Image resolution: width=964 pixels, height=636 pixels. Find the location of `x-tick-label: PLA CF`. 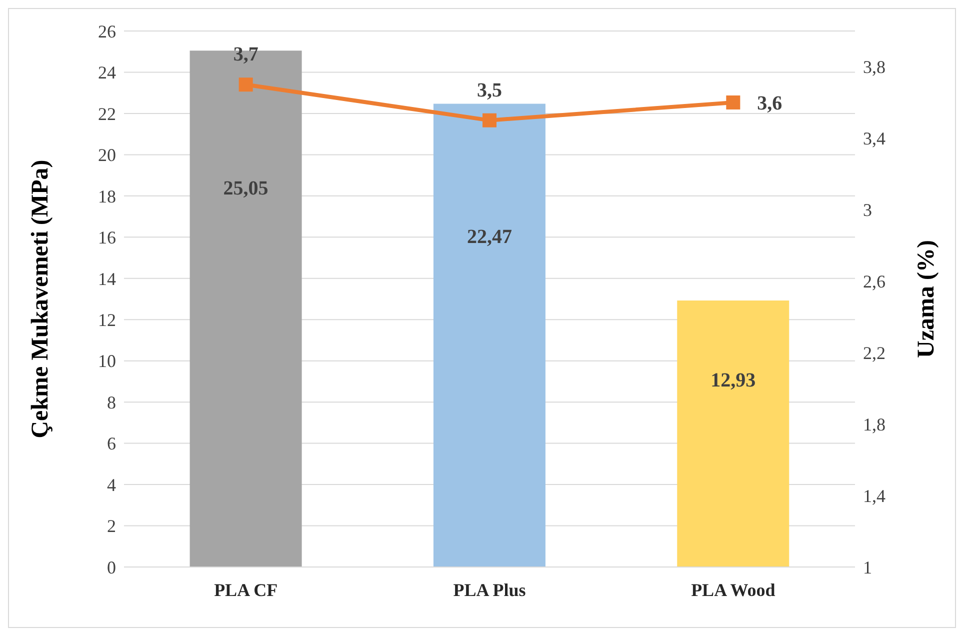

x-tick-label: PLA CF is located at coordinates (246, 590).